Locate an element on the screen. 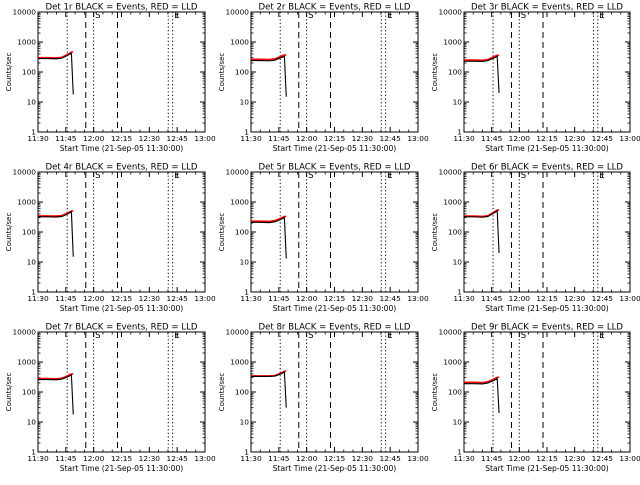 This screenshot has width=640, height=485. panel-title: Det 6r BLACK = Events, RED = LLD is located at coordinates (547, 168).